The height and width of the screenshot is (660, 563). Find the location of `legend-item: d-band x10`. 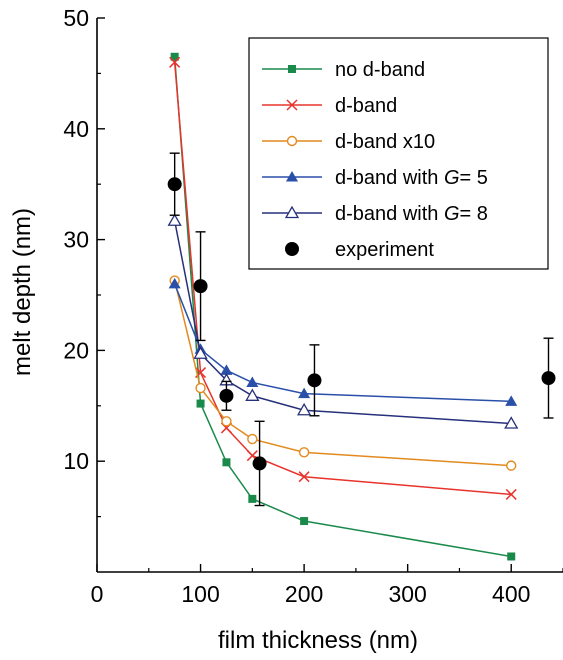

legend-item: d-band x10 is located at coordinates (348, 142).